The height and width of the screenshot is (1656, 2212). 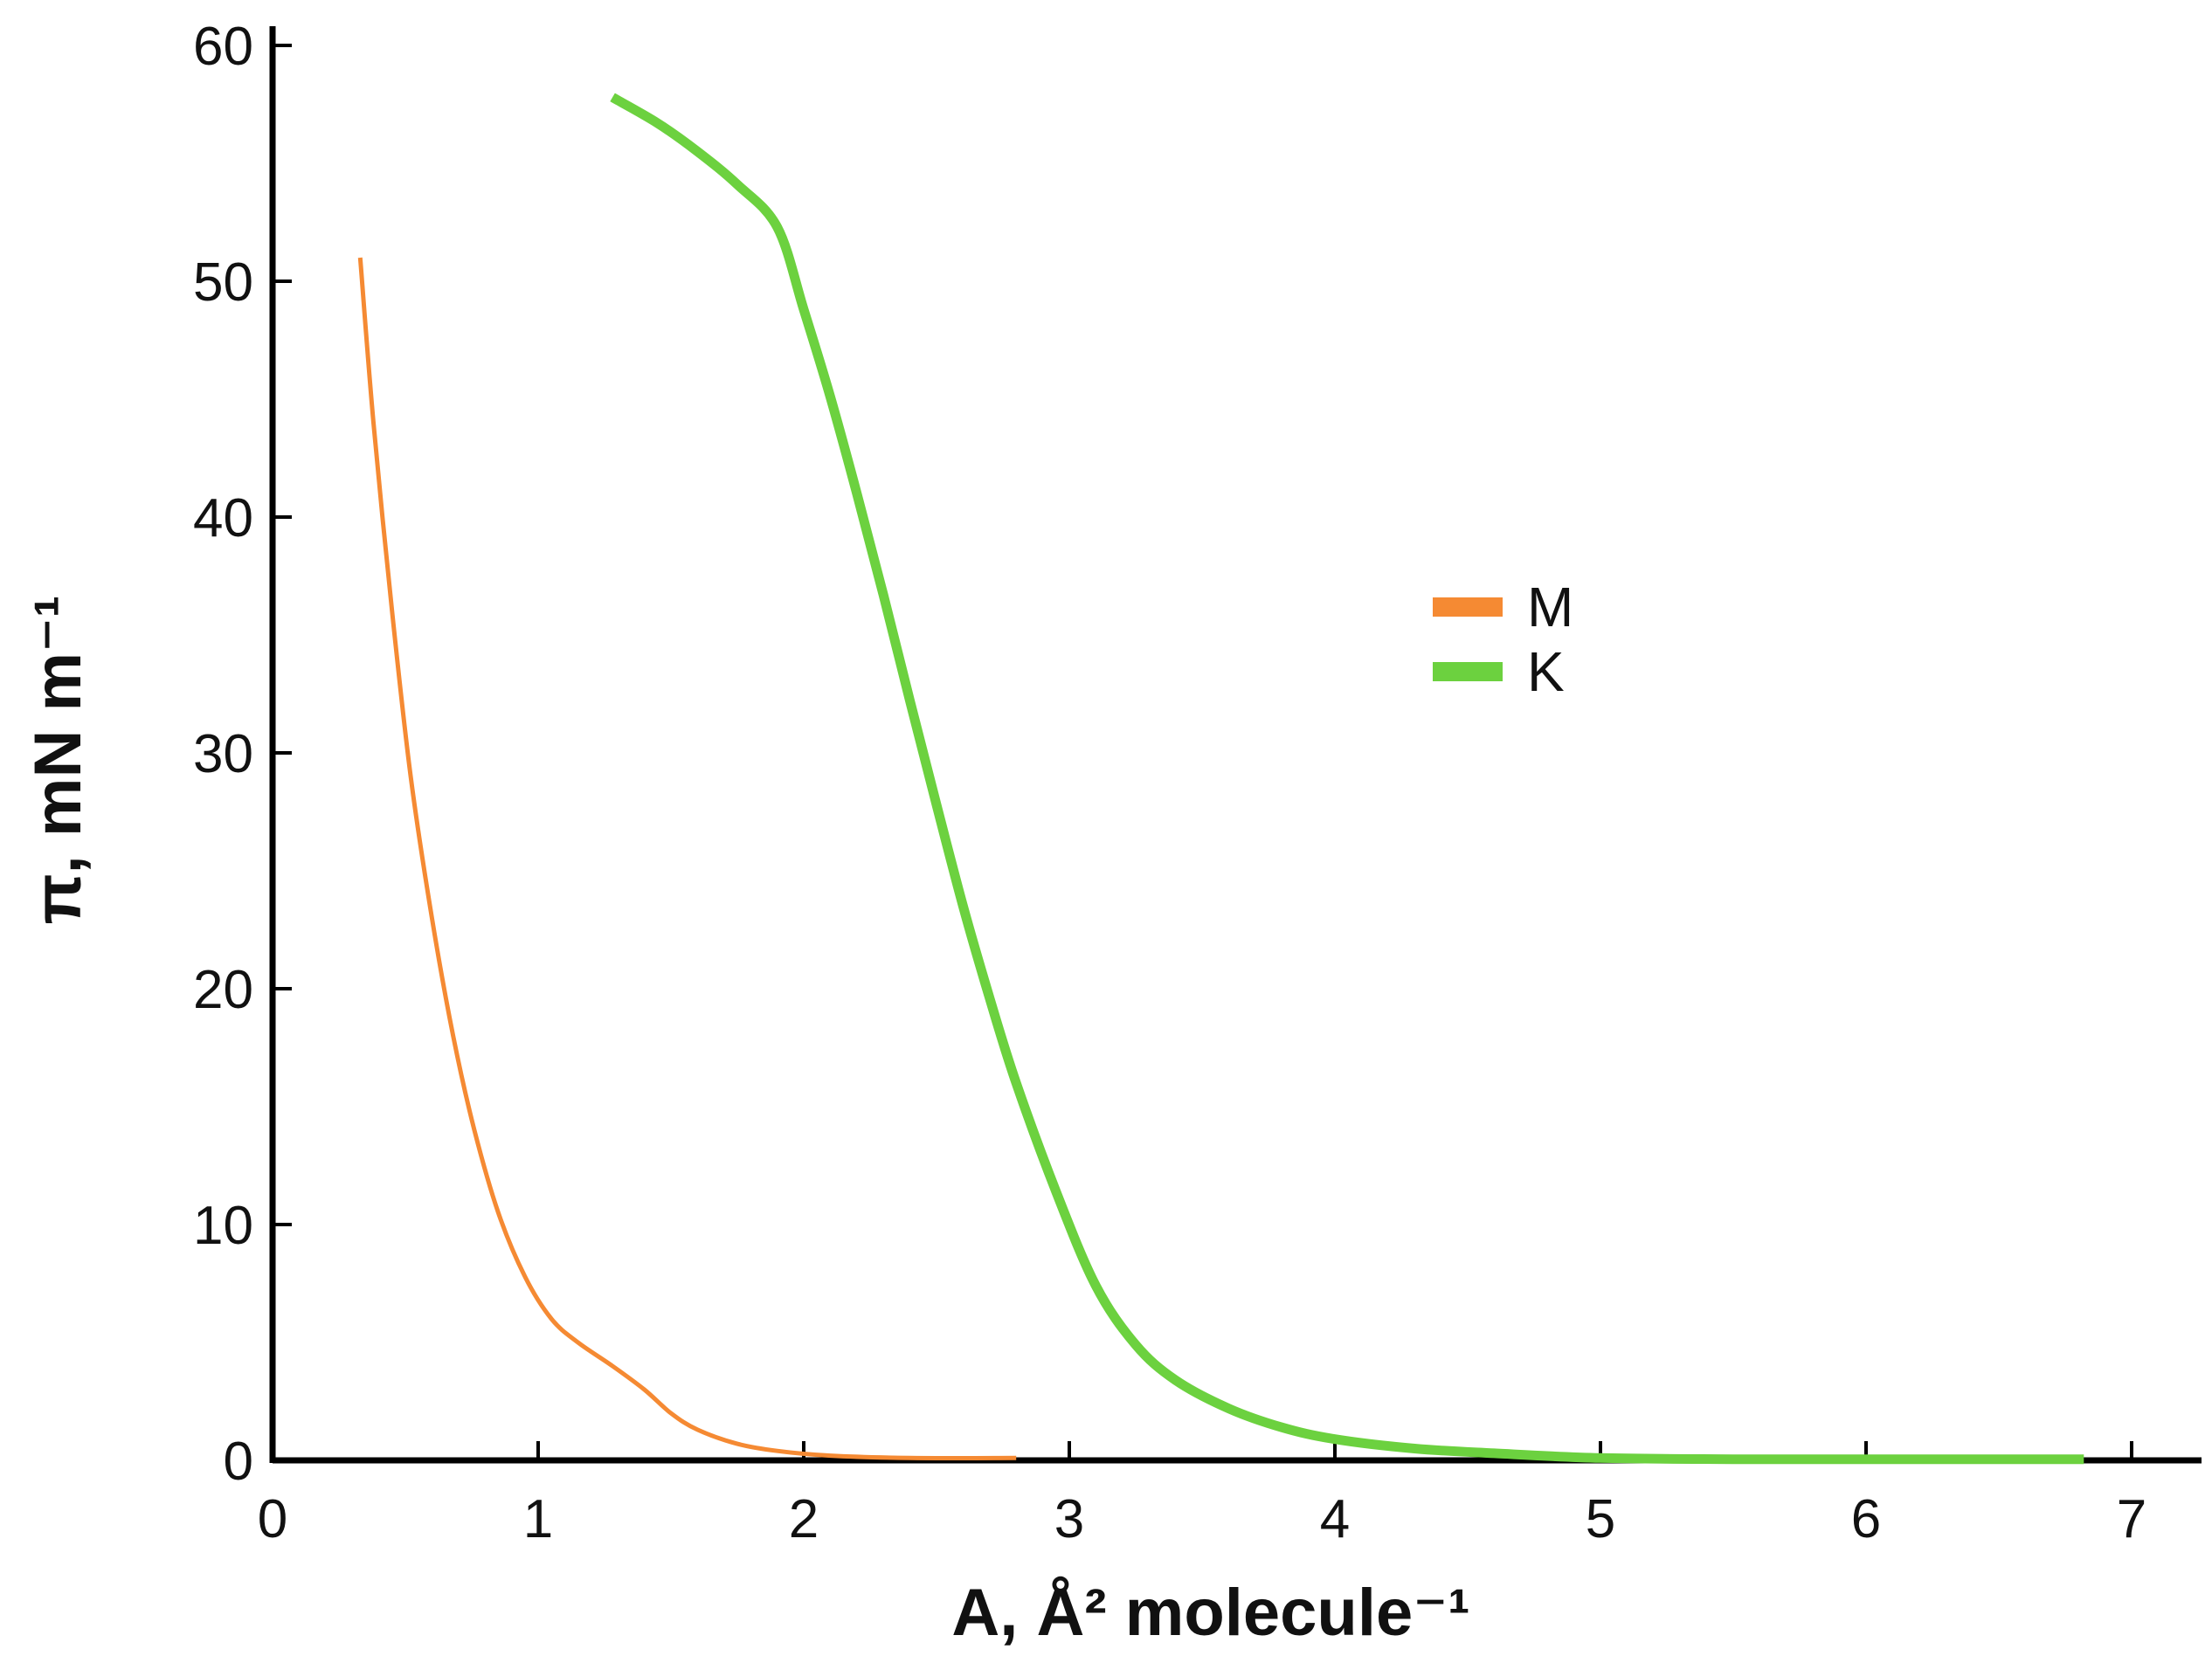 What do you see at coordinates (223, 1226) in the screenshot?
I see `y-tick-label: 10` at bounding box center [223, 1226].